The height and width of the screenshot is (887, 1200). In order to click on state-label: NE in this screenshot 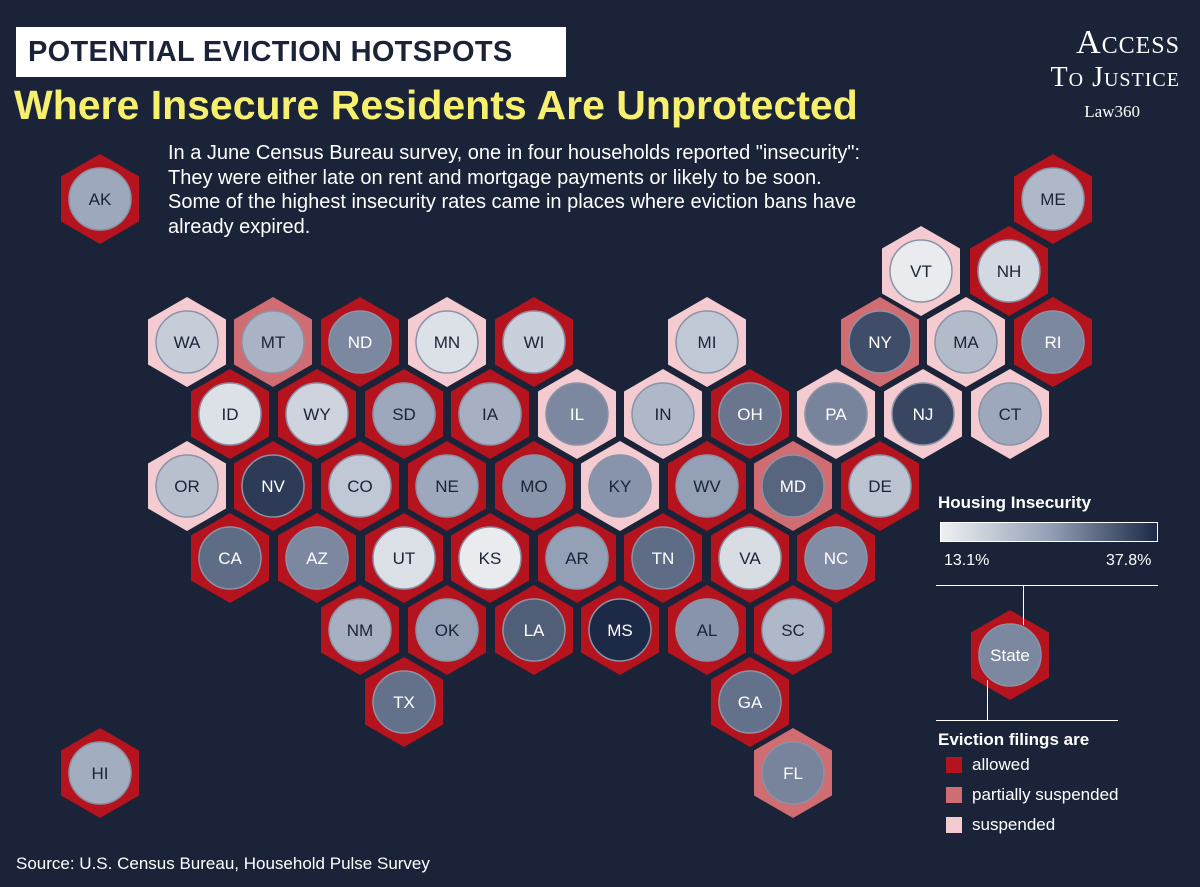, I will do `click(447, 486)`.